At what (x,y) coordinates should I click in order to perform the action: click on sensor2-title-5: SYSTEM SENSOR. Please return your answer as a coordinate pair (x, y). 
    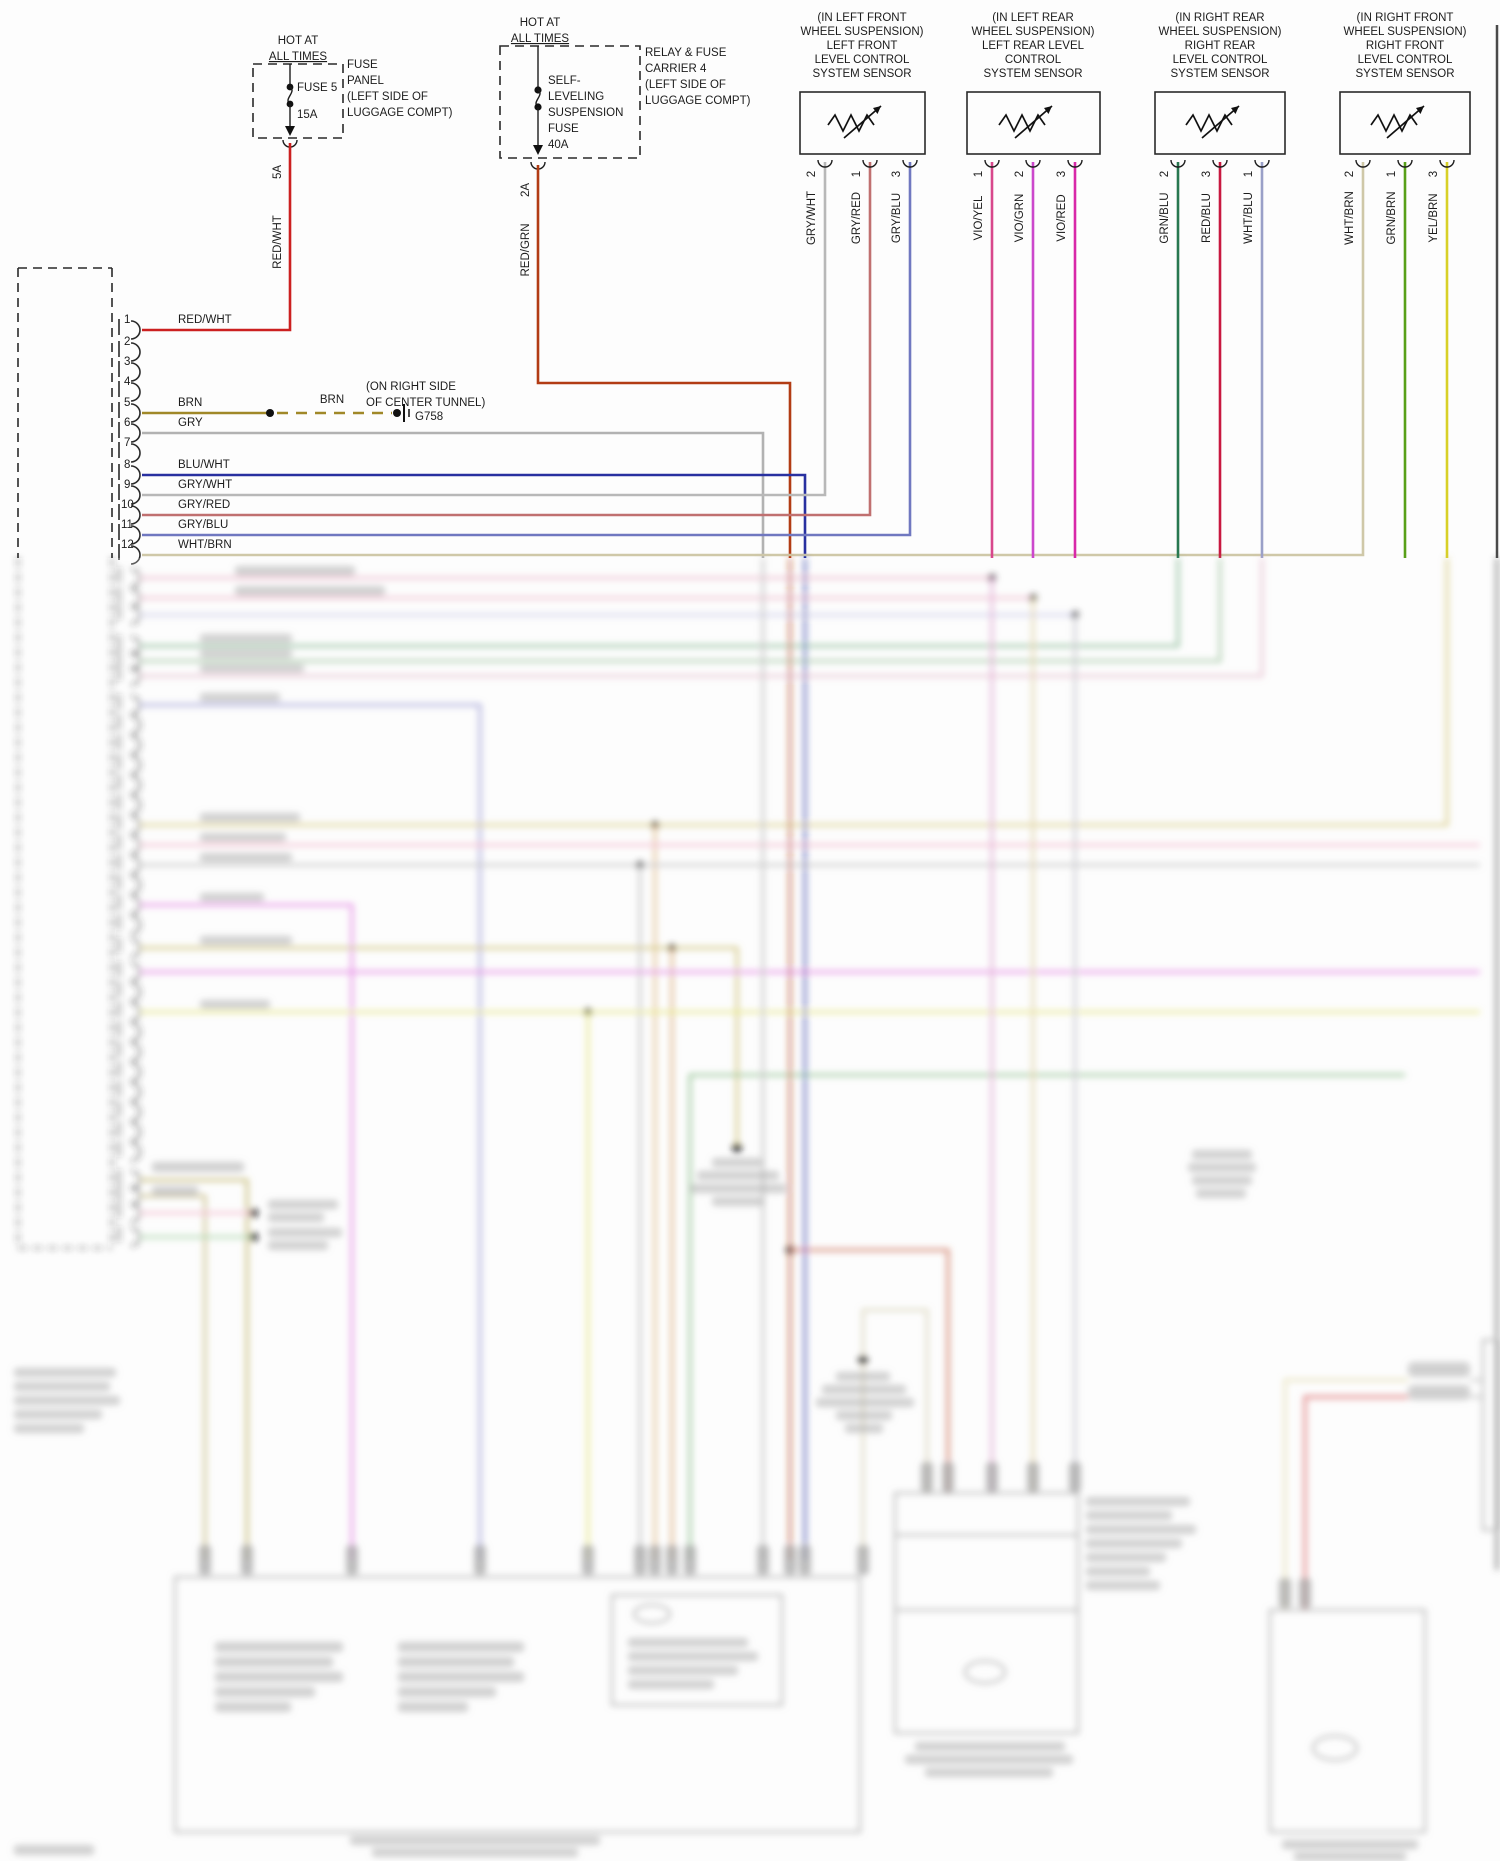
    Looking at the image, I should click on (1032, 74).